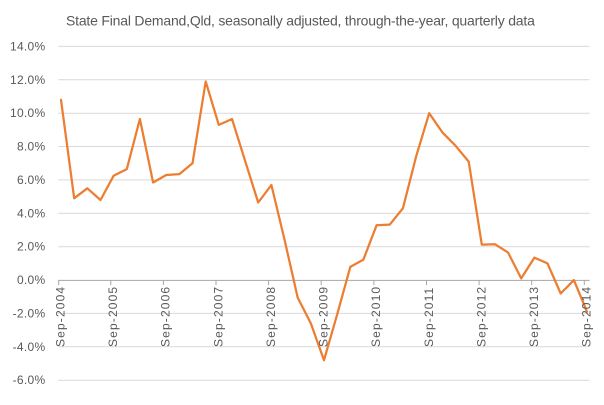 Image resolution: width=604 pixels, height=405 pixels. I want to click on svg-text: Sep-2005, so click(113, 316).